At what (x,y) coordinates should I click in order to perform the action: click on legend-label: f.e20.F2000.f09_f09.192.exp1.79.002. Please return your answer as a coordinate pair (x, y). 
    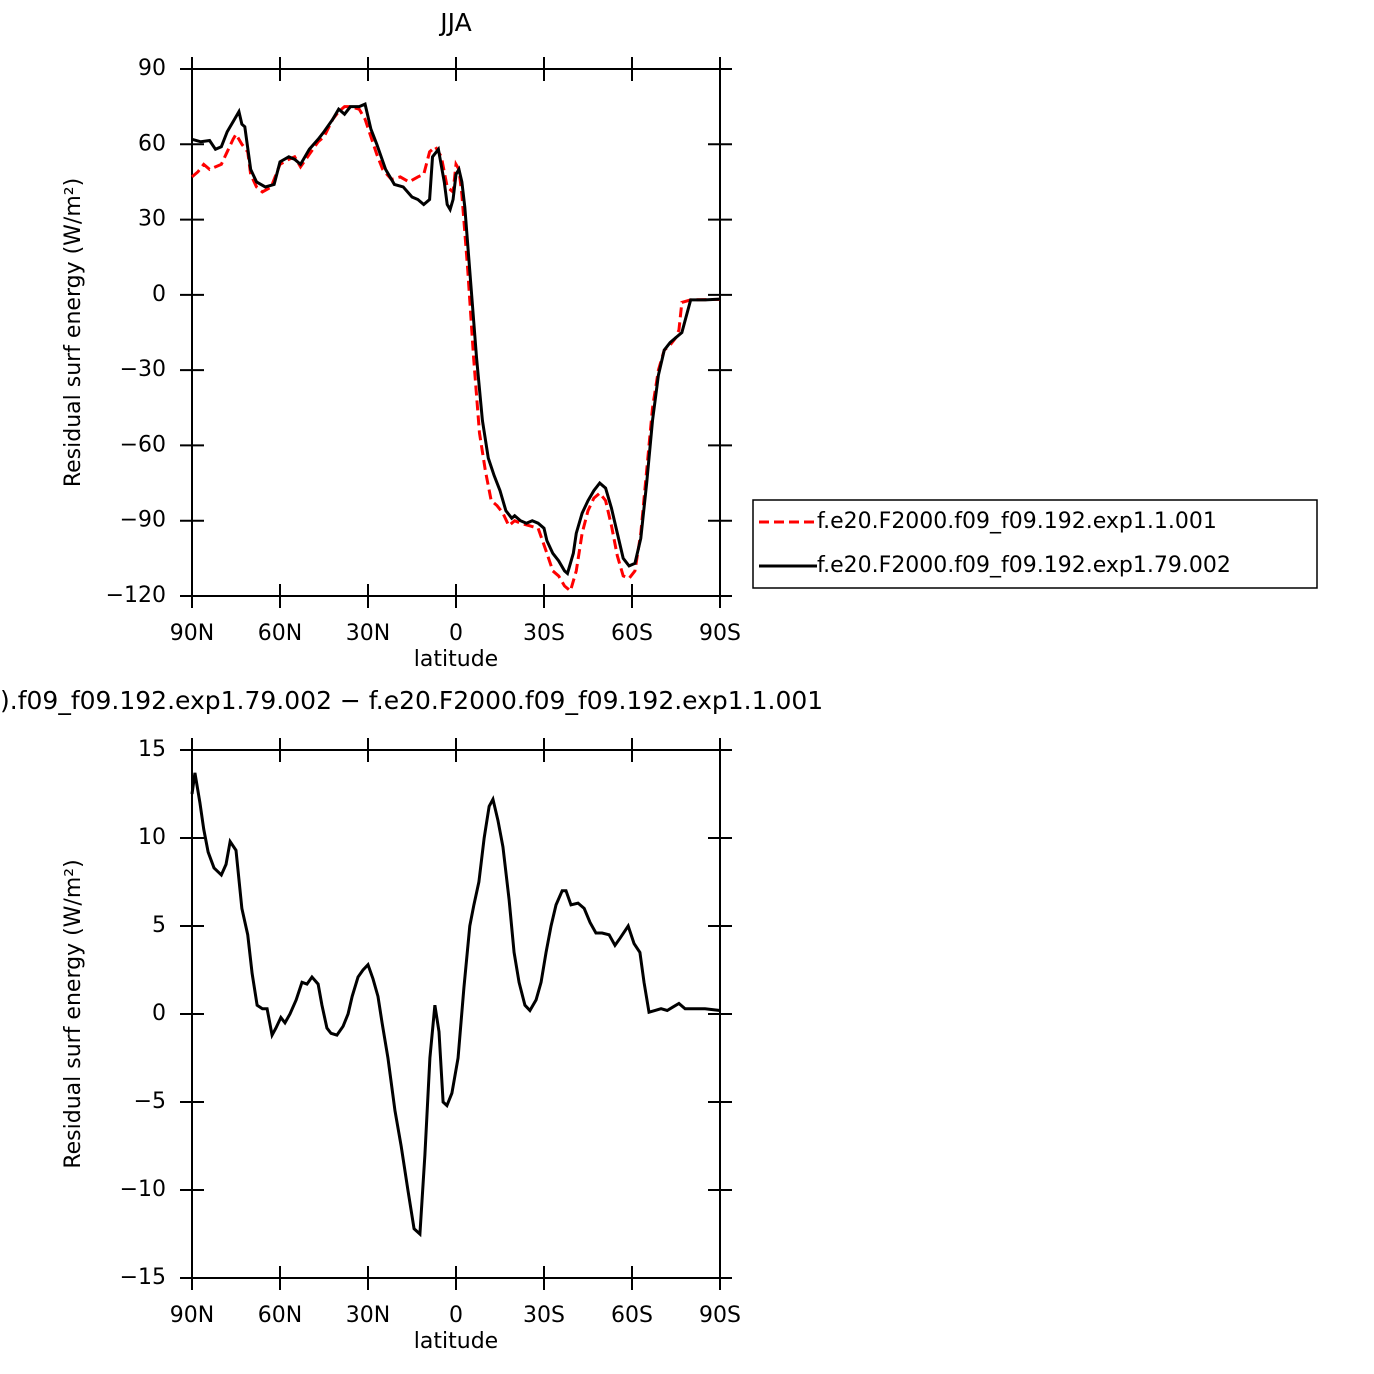
    Looking at the image, I should click on (1024, 565).